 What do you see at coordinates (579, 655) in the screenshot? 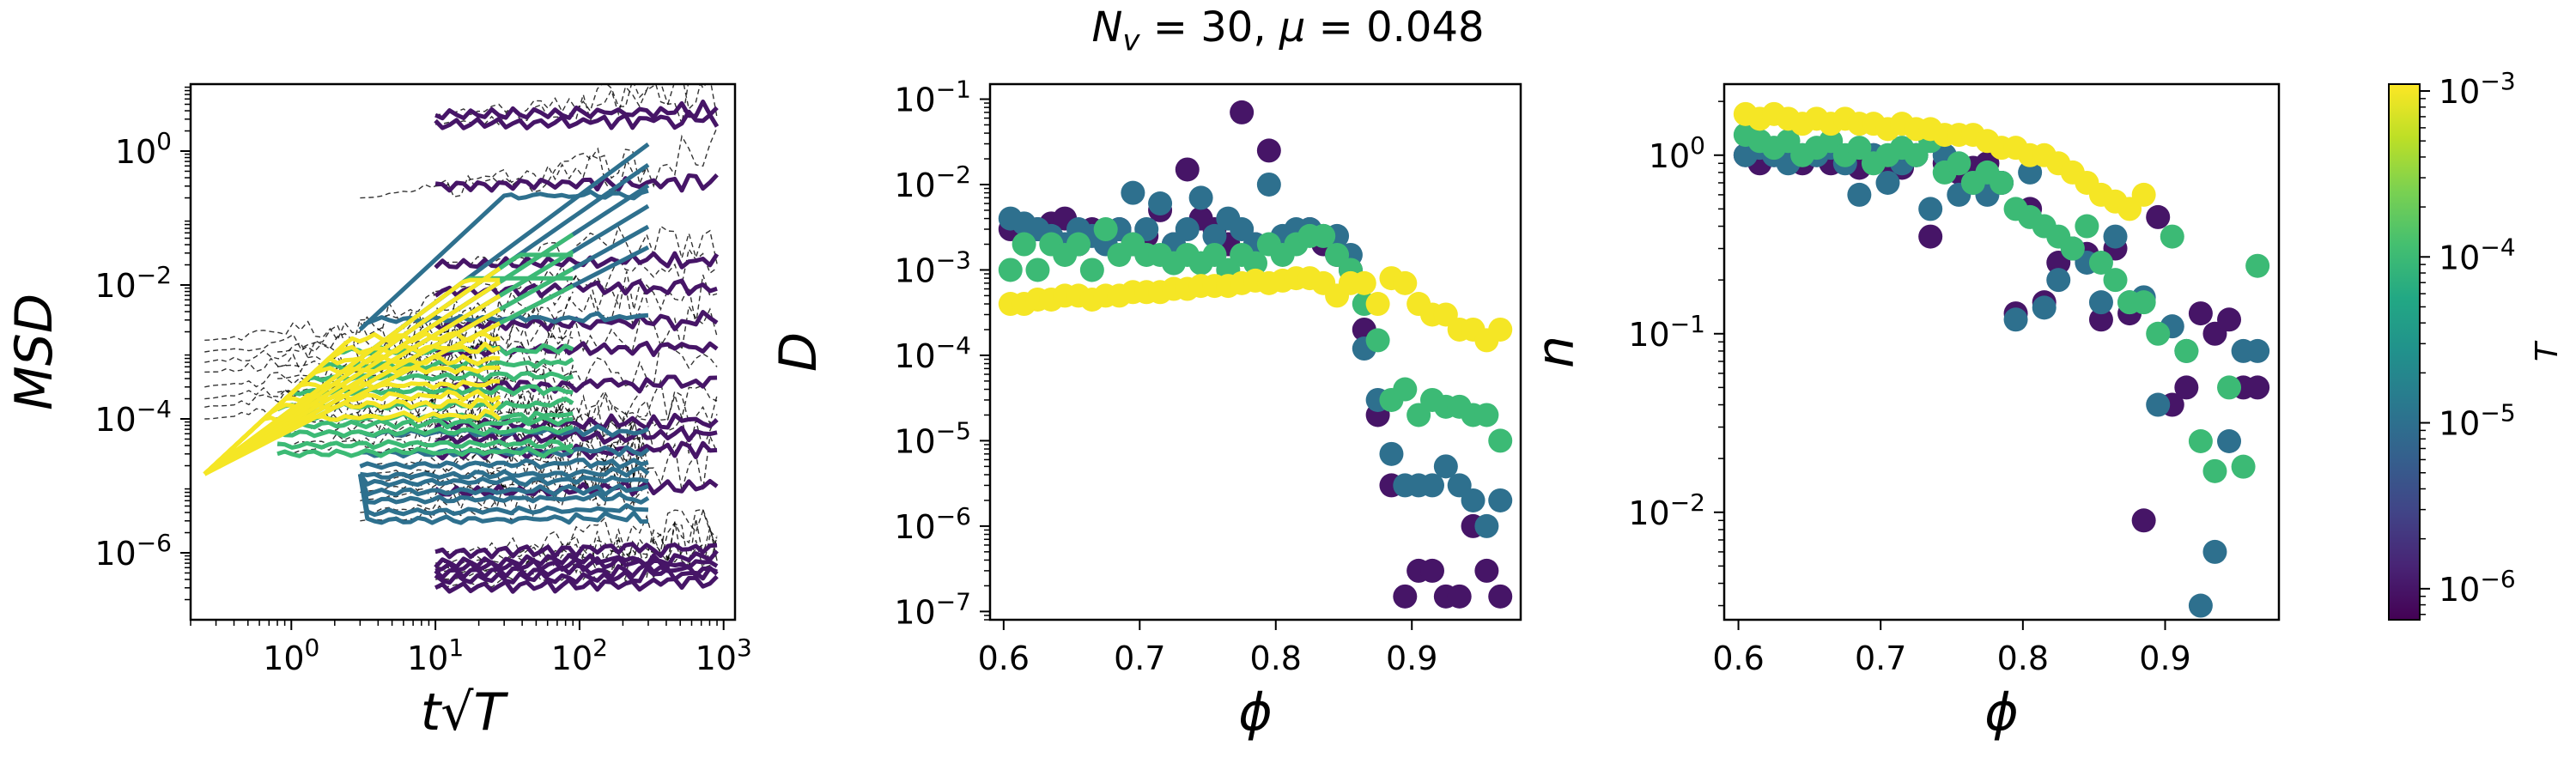
I see `x-tick-label: 10²` at bounding box center [579, 655].